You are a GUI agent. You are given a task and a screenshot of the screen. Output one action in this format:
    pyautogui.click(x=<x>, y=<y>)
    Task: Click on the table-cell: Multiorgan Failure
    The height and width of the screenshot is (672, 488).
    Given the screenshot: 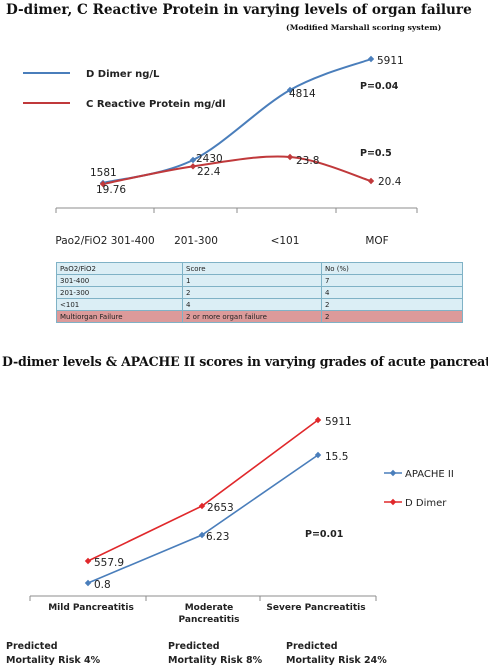 What is the action you would take?
    pyautogui.click(x=119, y=316)
    